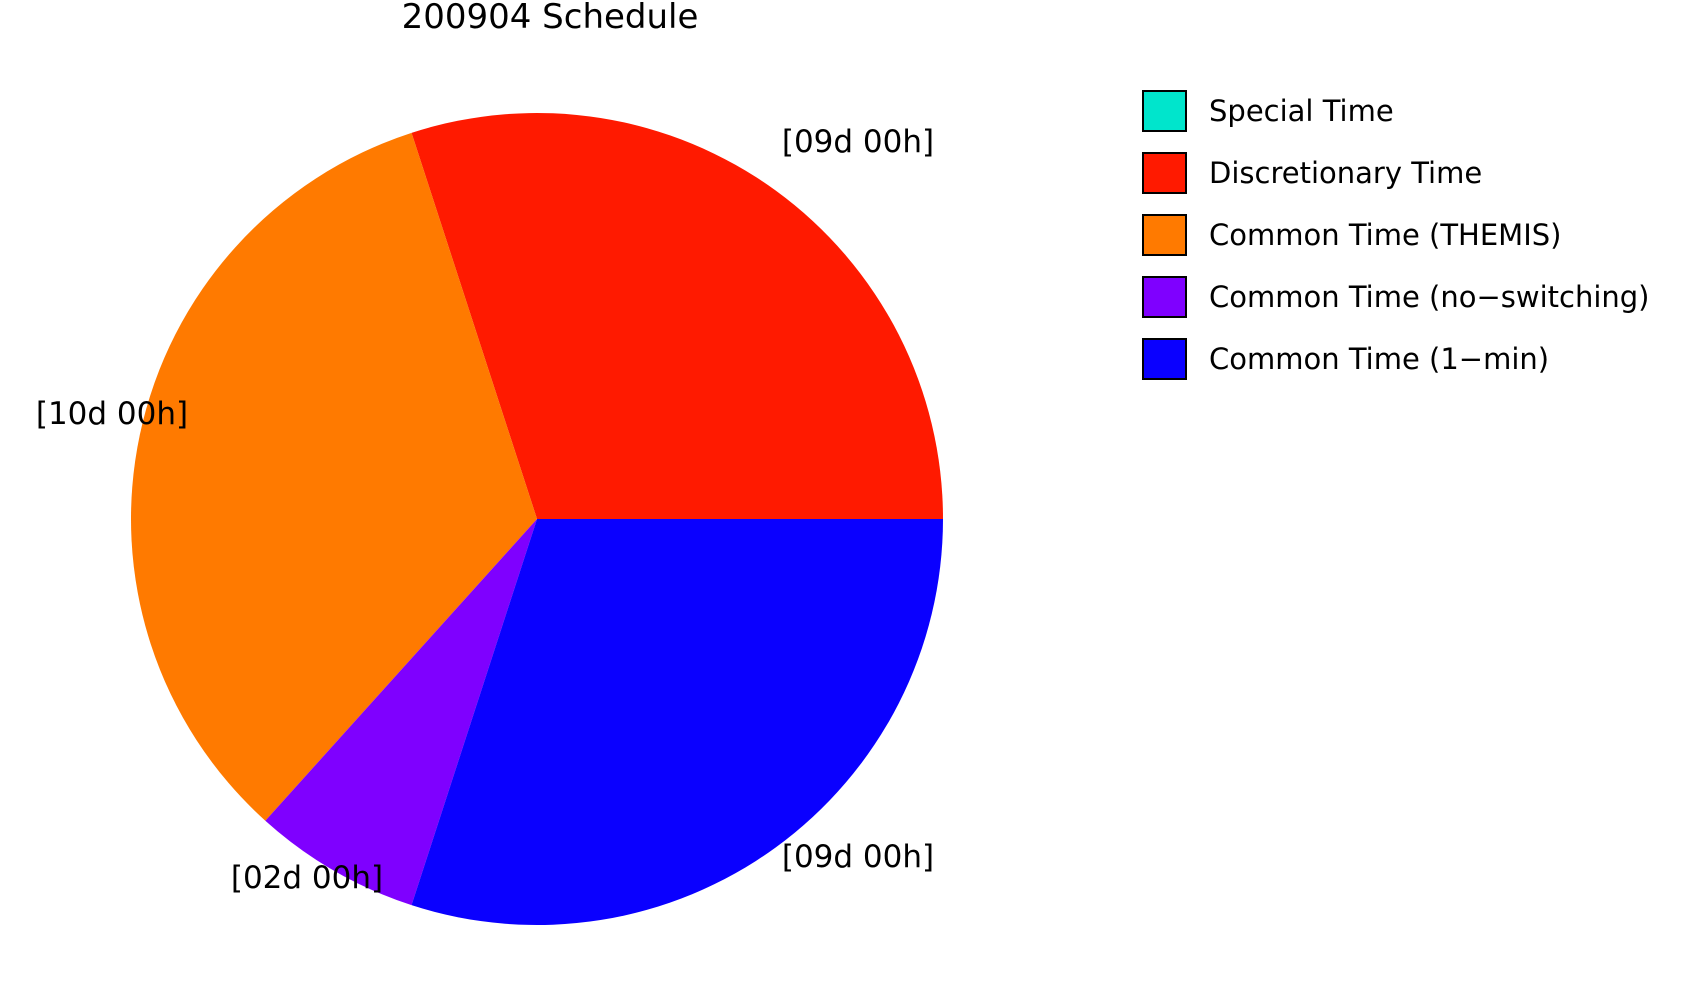  What do you see at coordinates (1301, 111) in the screenshot?
I see `legend-label: Special Time` at bounding box center [1301, 111].